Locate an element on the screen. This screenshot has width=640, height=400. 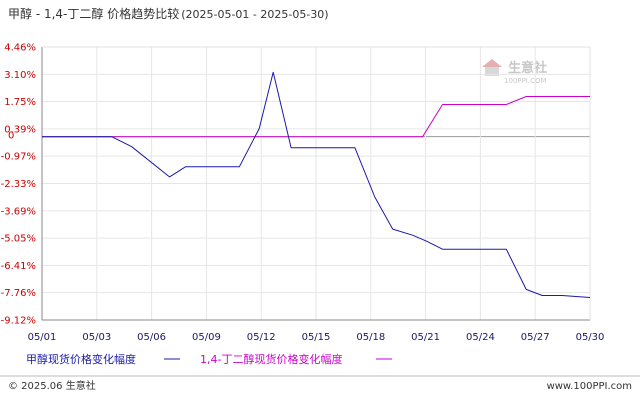
y-tick-label: -2.33% is located at coordinates (18, 184).